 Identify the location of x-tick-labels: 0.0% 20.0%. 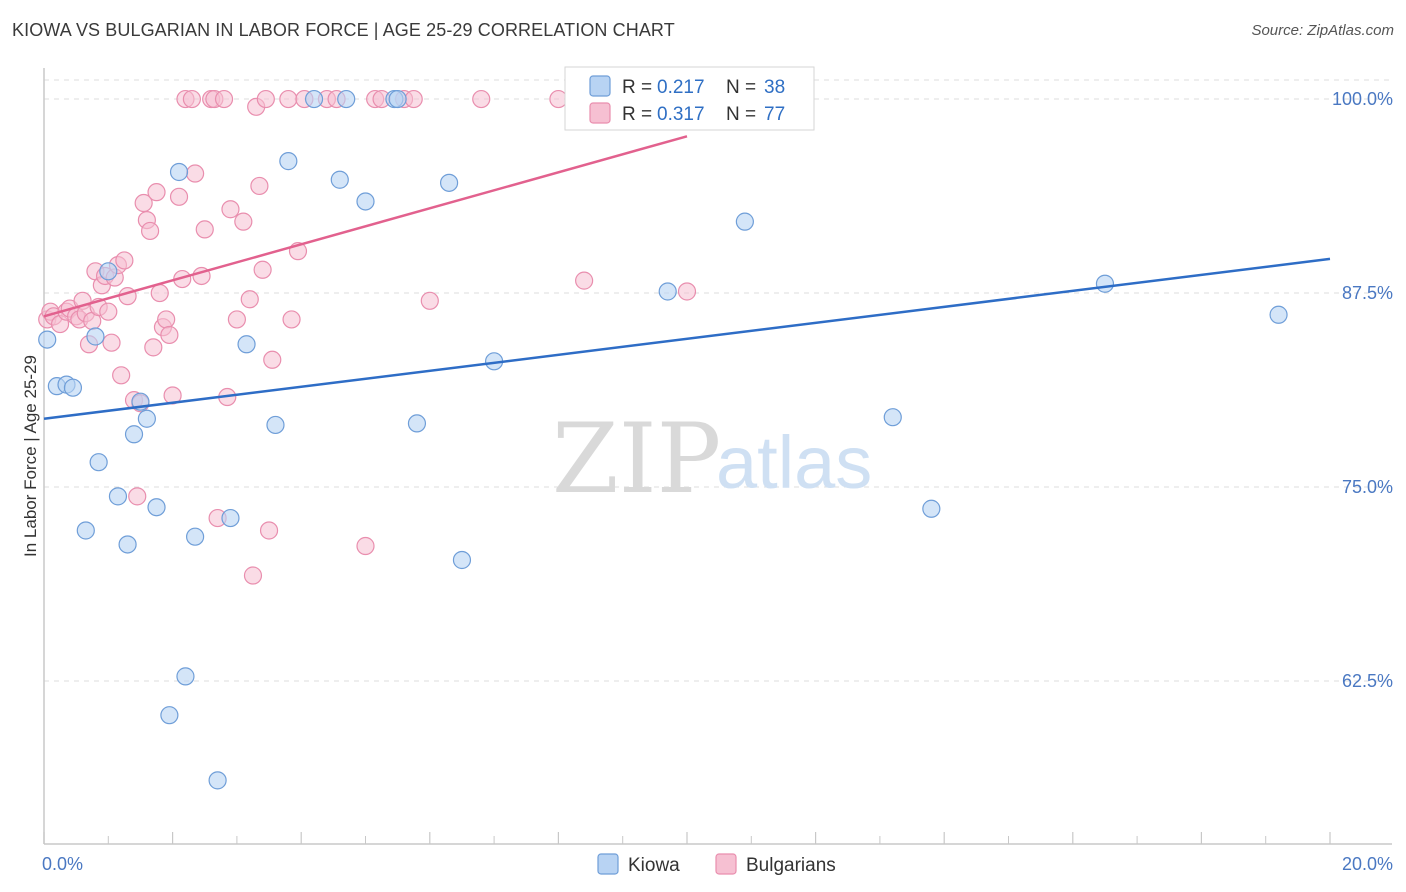
(717, 864).